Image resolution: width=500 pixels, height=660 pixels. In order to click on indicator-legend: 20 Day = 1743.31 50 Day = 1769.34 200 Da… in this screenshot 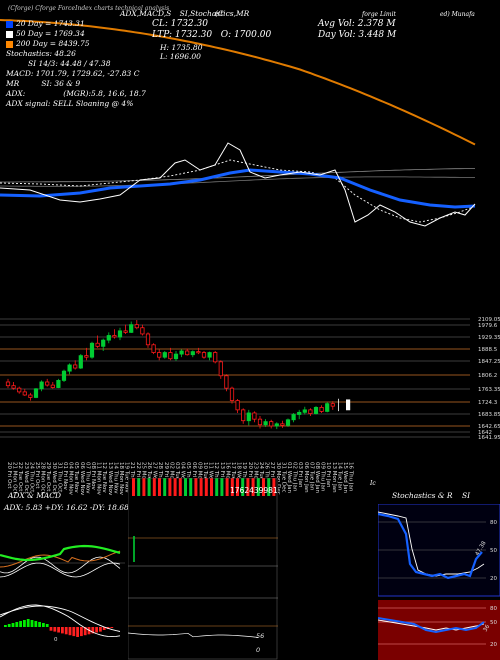, I will do `click(76, 64)`.